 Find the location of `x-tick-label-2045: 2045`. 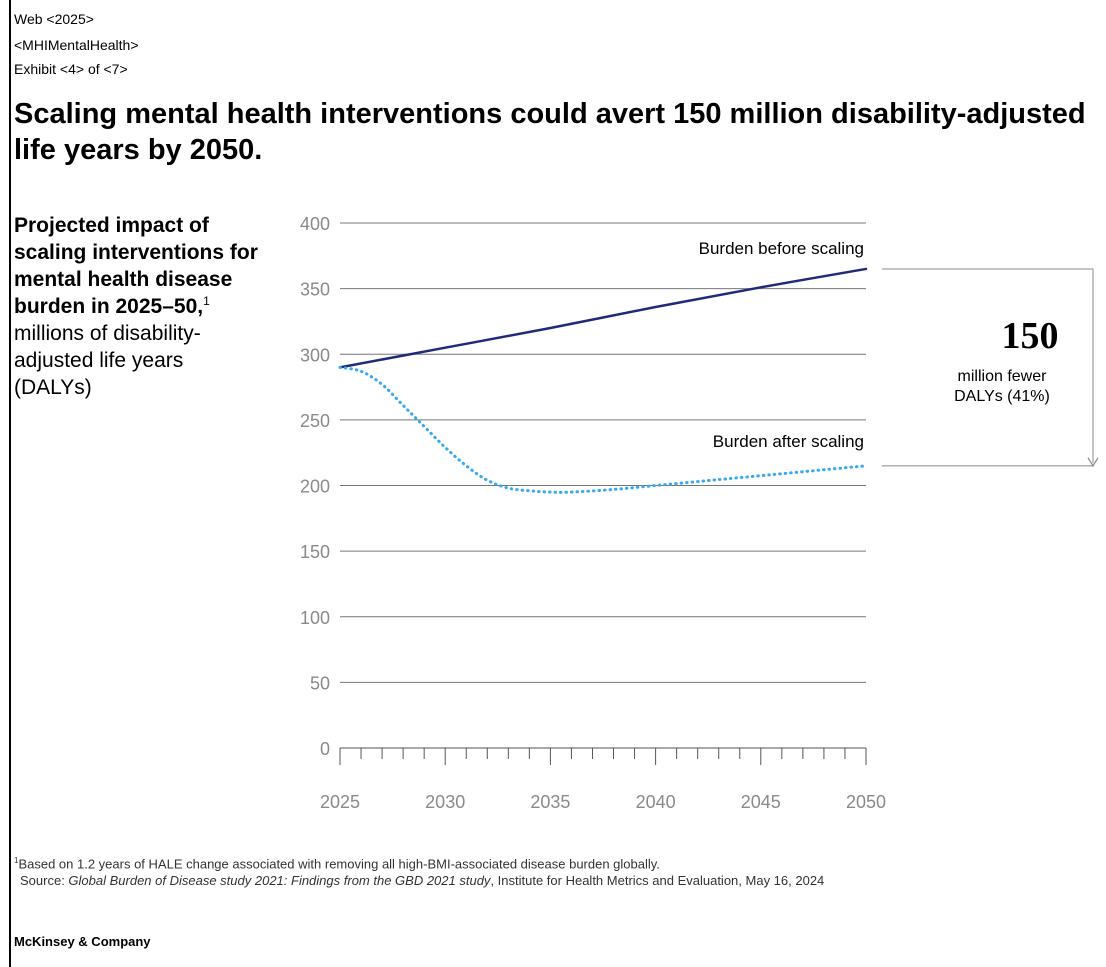

x-tick-label-2045: 2045 is located at coordinates (761, 802).